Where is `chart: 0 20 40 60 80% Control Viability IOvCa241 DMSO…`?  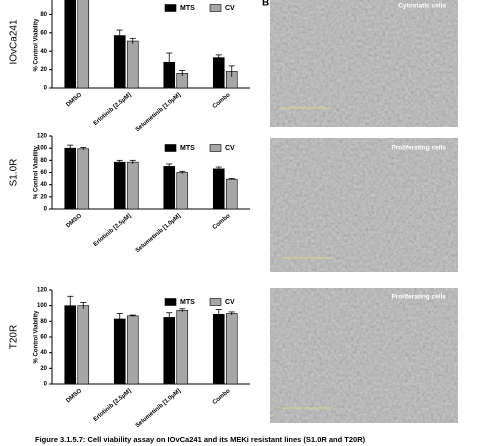
chart: 0 20 40 60 80% Control Viability IOvCa241 DMSO… is located at coordinates (129, 66).